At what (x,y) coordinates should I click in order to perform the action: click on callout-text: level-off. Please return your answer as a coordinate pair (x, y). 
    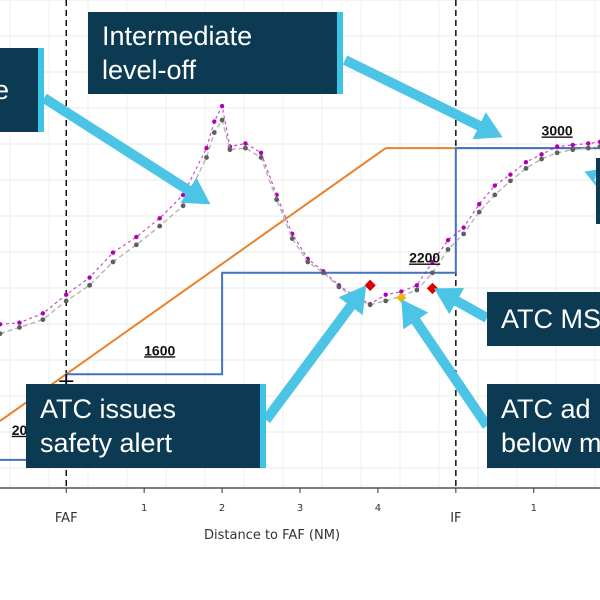
    Looking at the image, I should click on (149, 70).